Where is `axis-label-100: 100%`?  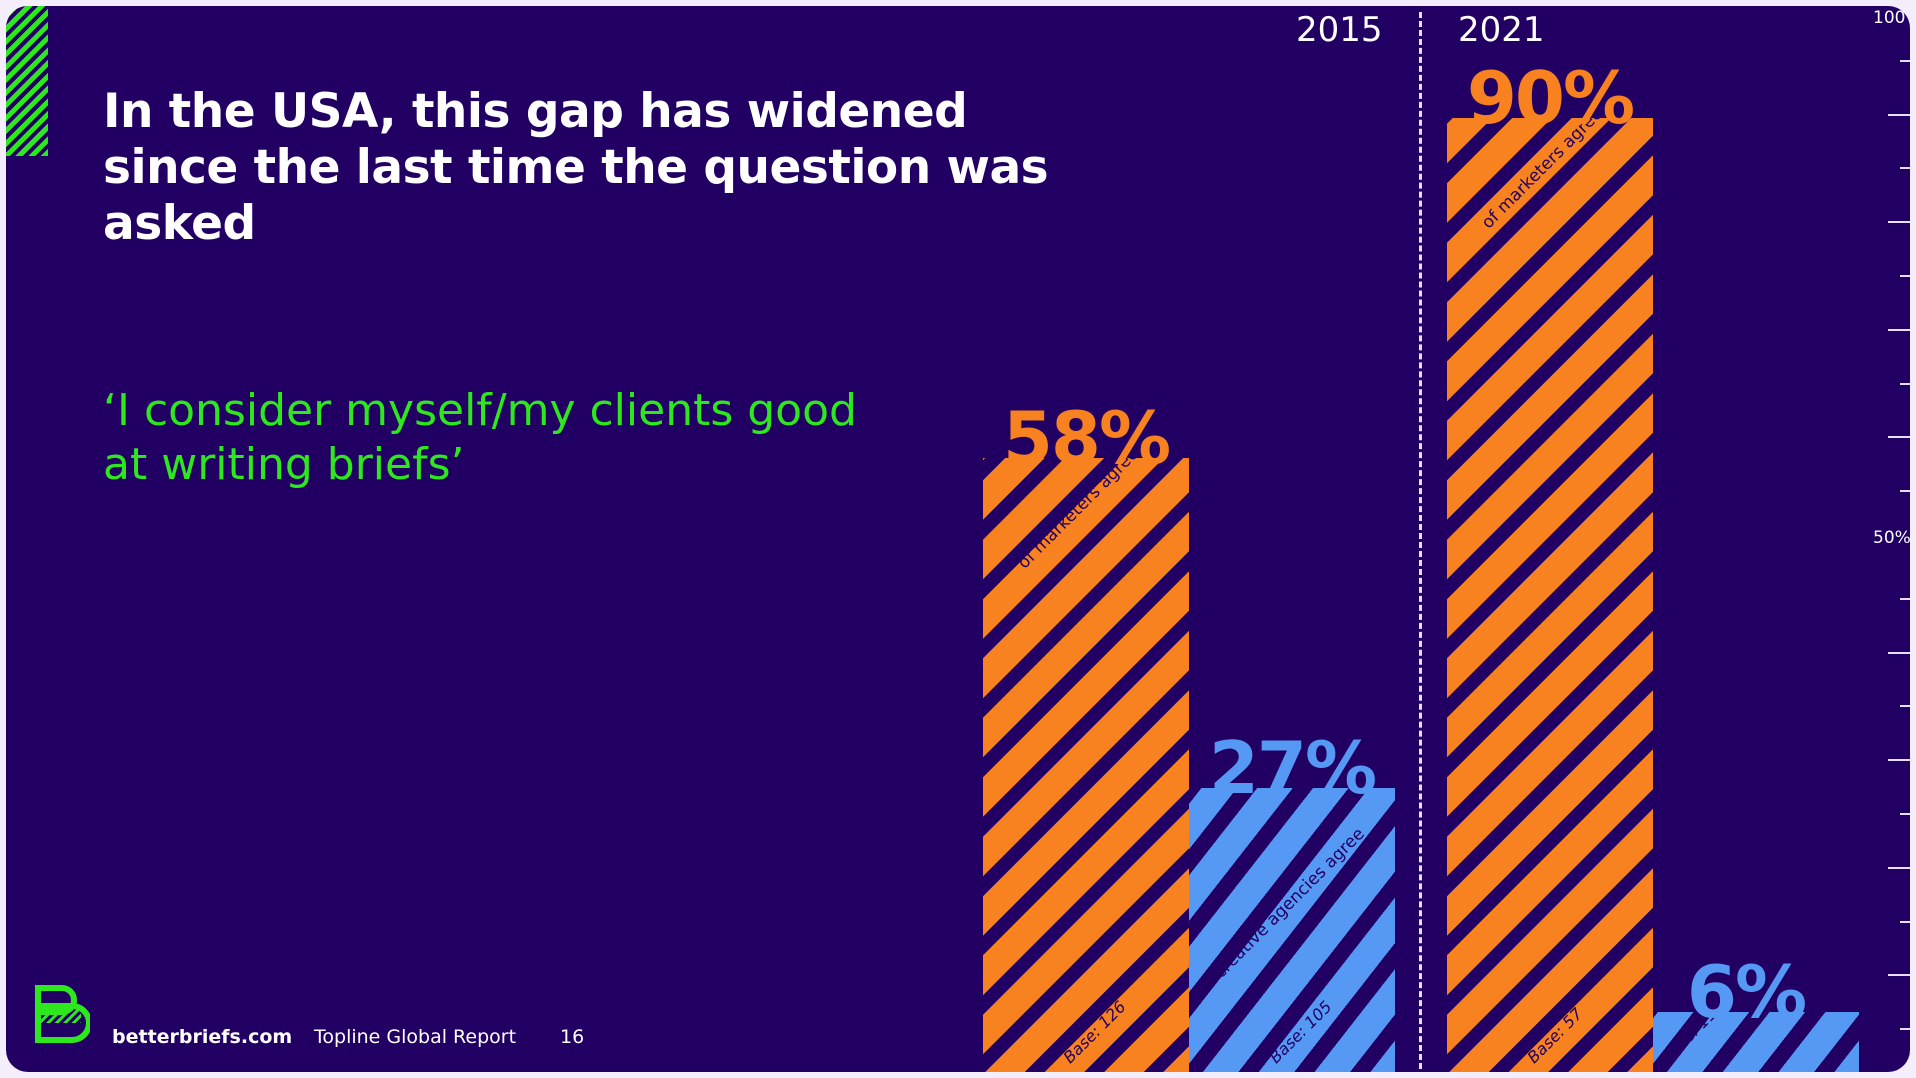
axis-label-100: 100% is located at coordinates (1891, 18).